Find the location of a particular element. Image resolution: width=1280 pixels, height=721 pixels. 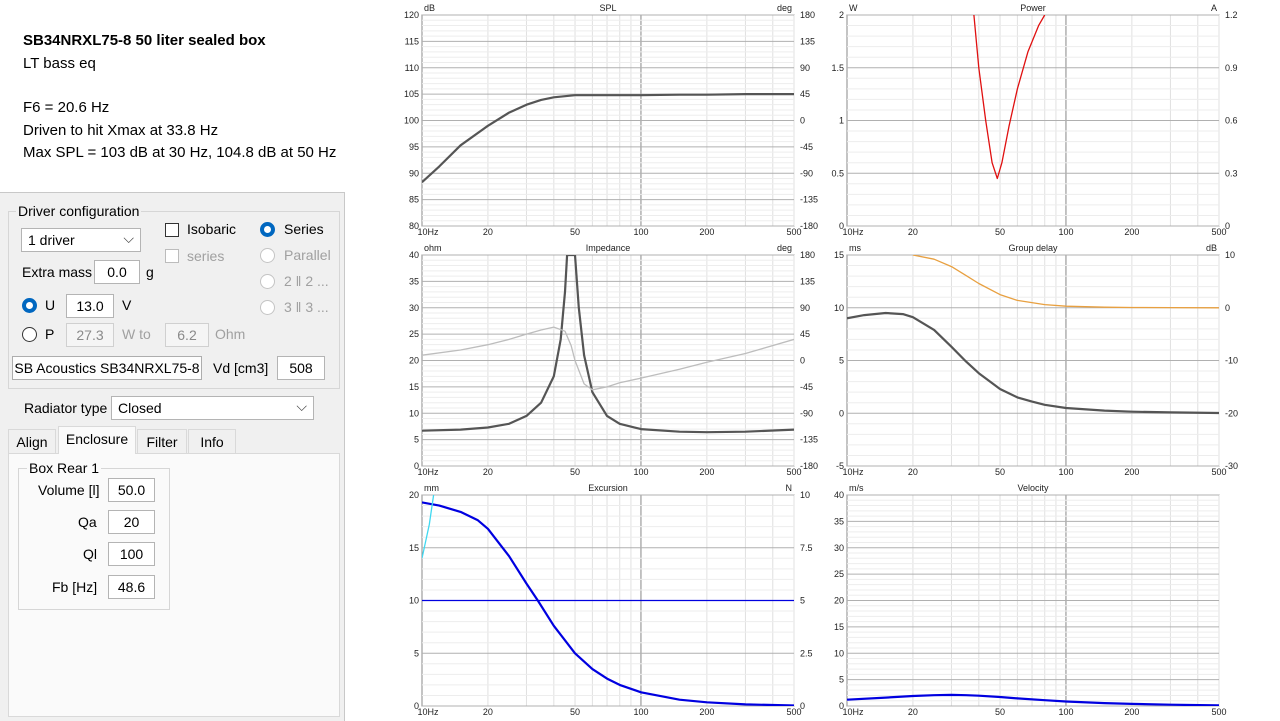

radiator-type-select: Closed ⌵ is located at coordinates (212, 408).